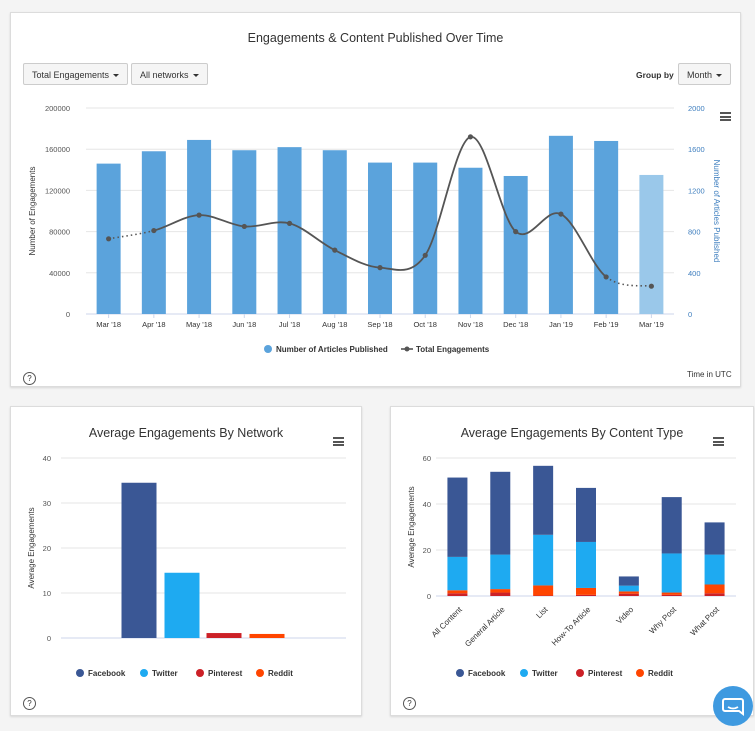 The height and width of the screenshot is (731, 755). I want to click on y-tick-label: 80000, so click(59, 232).